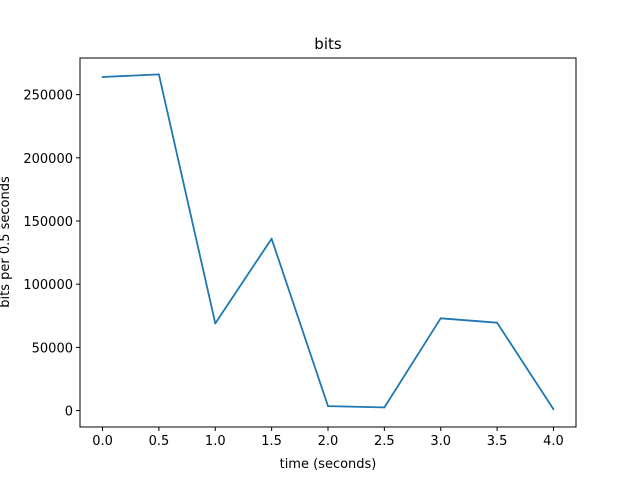 The image size is (640, 480). Describe the element at coordinates (328, 44) in the screenshot. I see `chart-title: bits` at that location.